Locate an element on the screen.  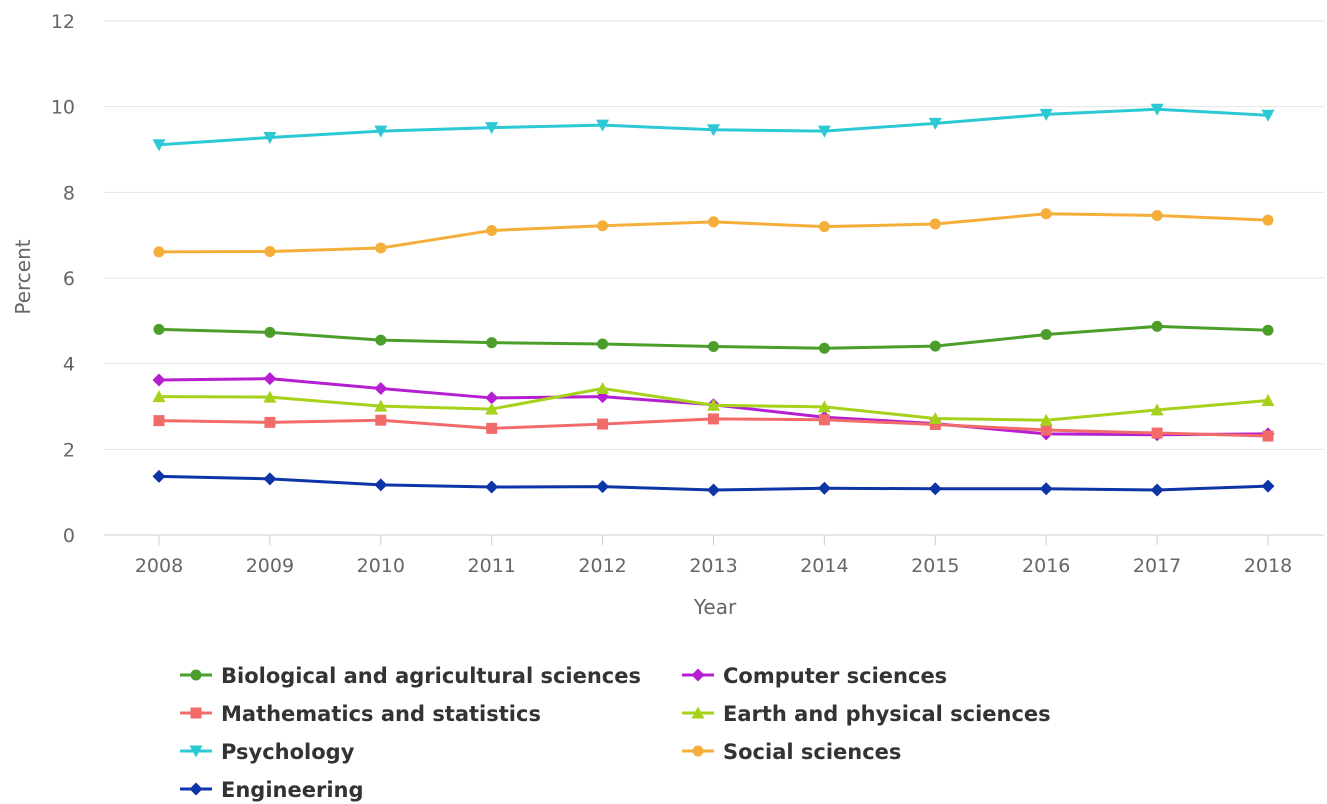
legend-item: Biological and agricultural sciences is located at coordinates (410, 676).